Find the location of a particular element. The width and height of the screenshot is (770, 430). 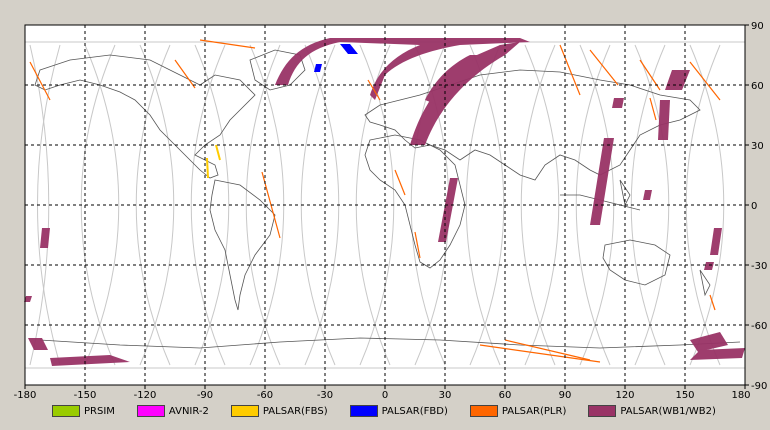

legend-label: PALSAR(FBD) is located at coordinates (414, 411).